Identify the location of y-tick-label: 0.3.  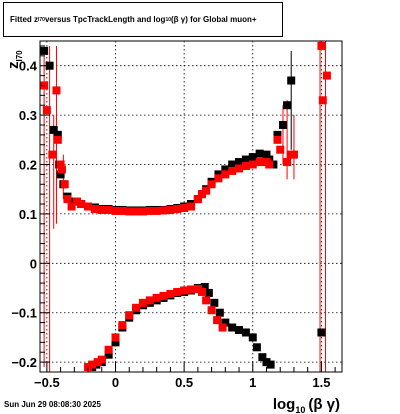
(28, 115).